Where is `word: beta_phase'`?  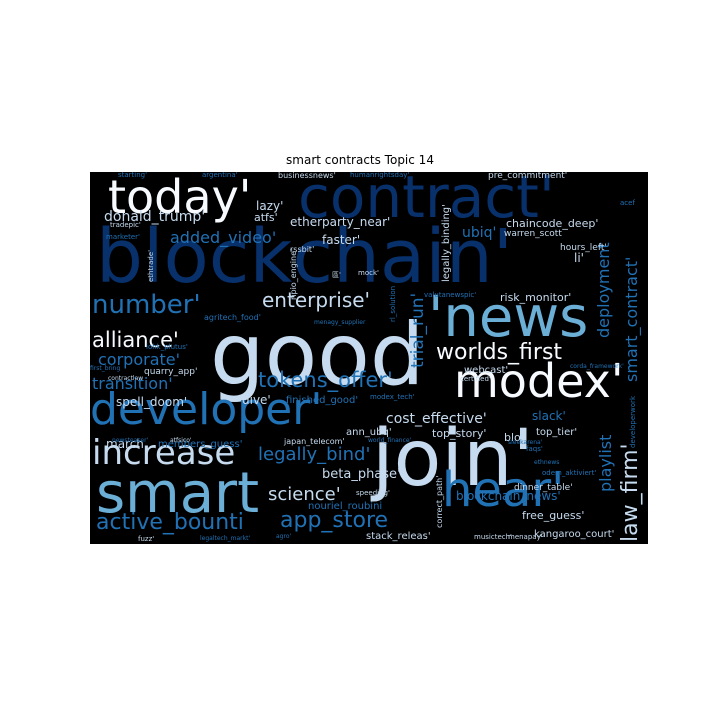 word: beta_phase' is located at coordinates (361, 474).